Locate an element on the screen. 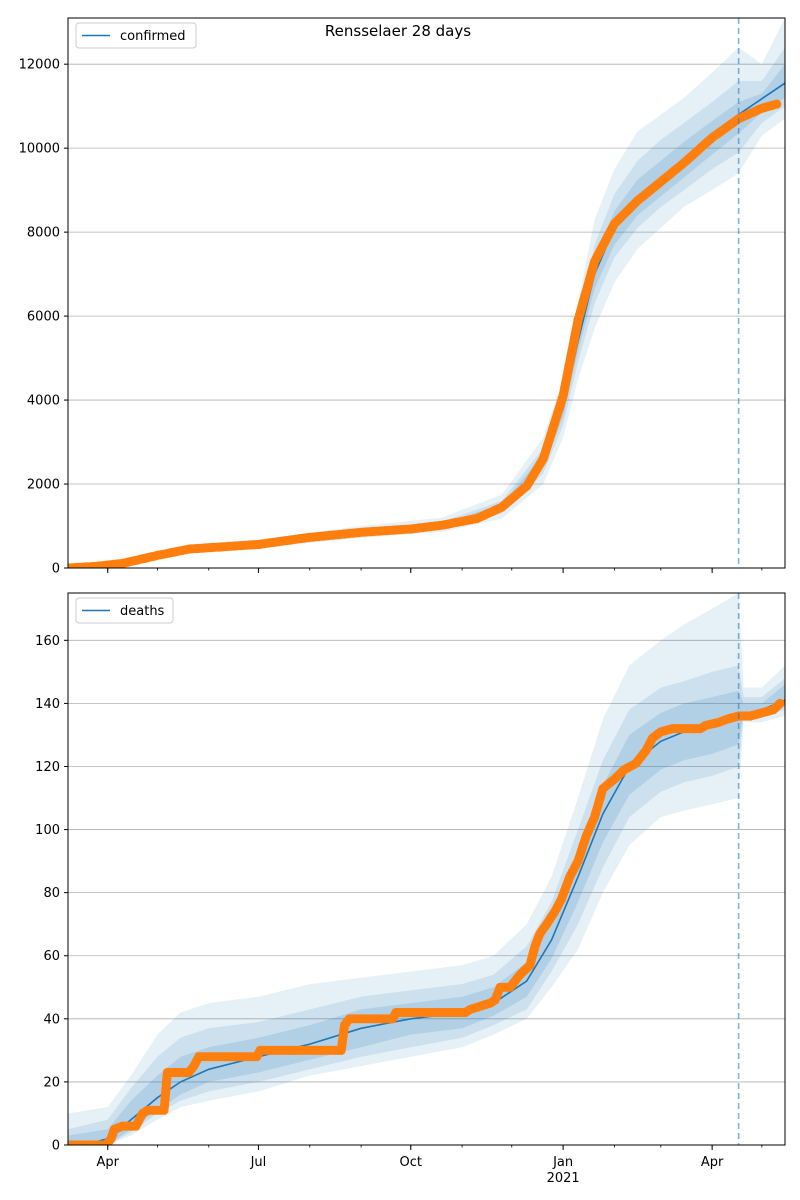 This screenshot has height=1200, width=800. y-tick-label: 10000 is located at coordinates (39, 149).